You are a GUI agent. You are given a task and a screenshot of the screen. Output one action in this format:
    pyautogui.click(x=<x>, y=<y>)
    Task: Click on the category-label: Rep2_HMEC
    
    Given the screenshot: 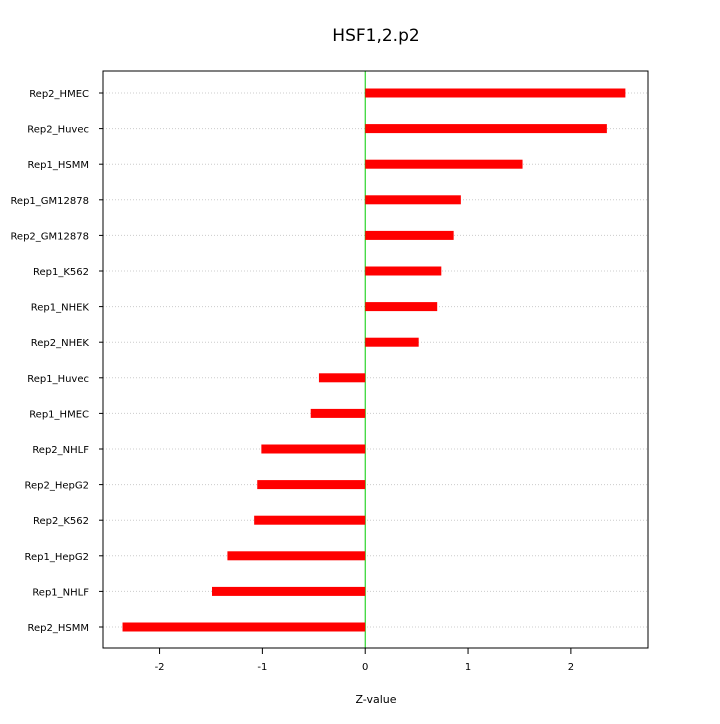 What is the action you would take?
    pyautogui.click(x=59, y=94)
    